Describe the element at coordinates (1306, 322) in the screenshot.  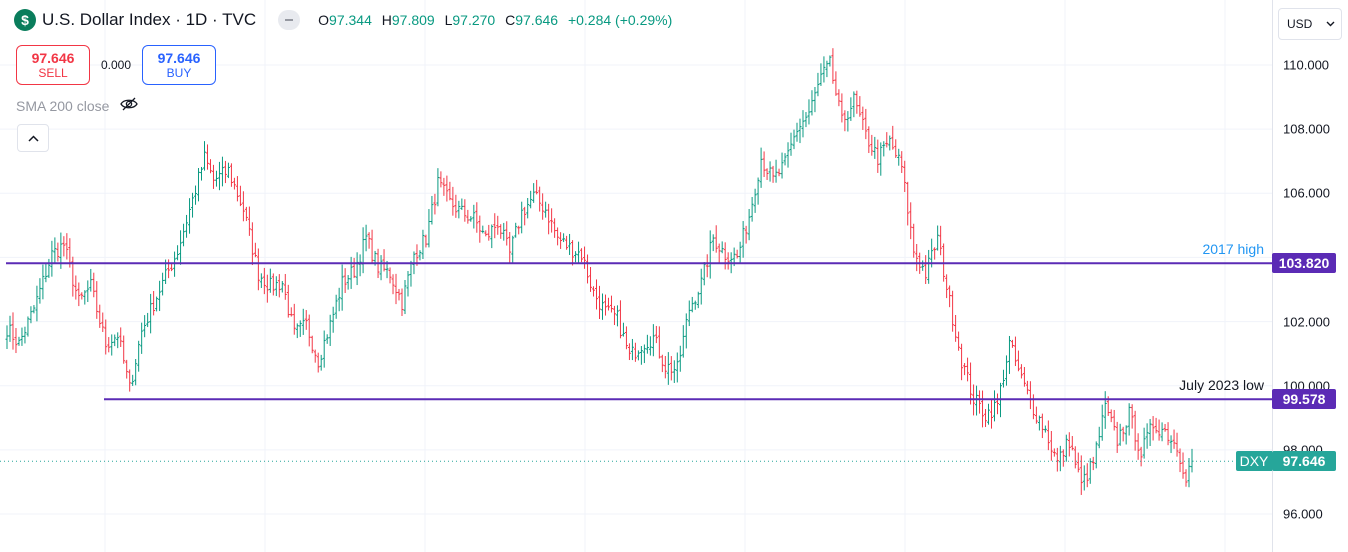
I see `price-tick-label: 102.000` at that location.